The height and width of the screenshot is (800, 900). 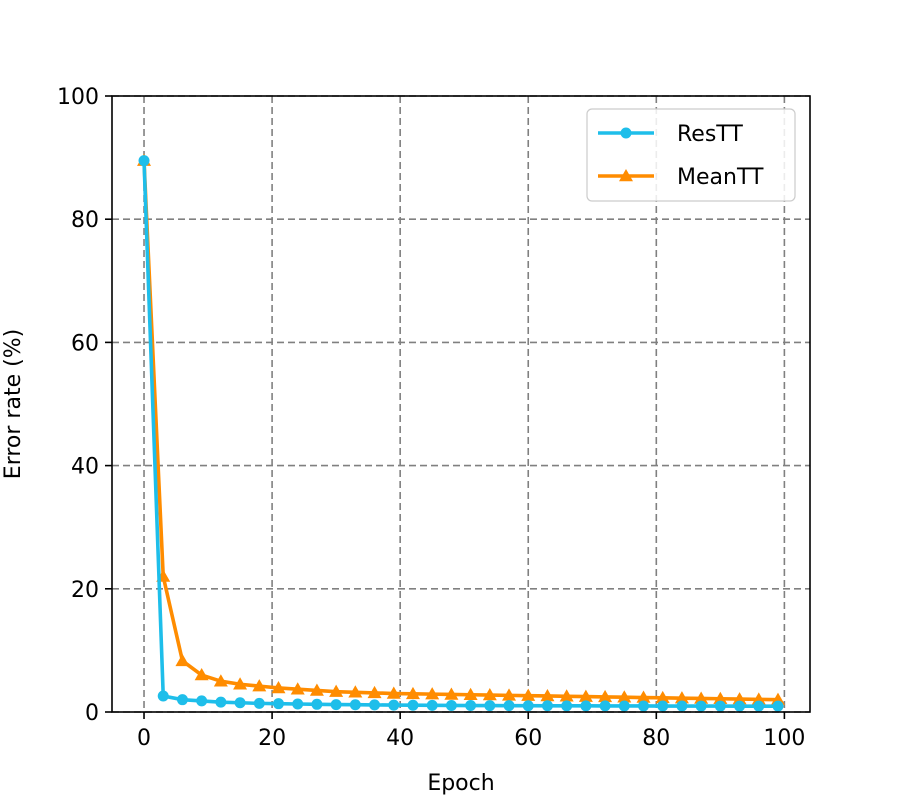 What do you see at coordinates (78, 97) in the screenshot?
I see `y-tick-label: 100` at bounding box center [78, 97].